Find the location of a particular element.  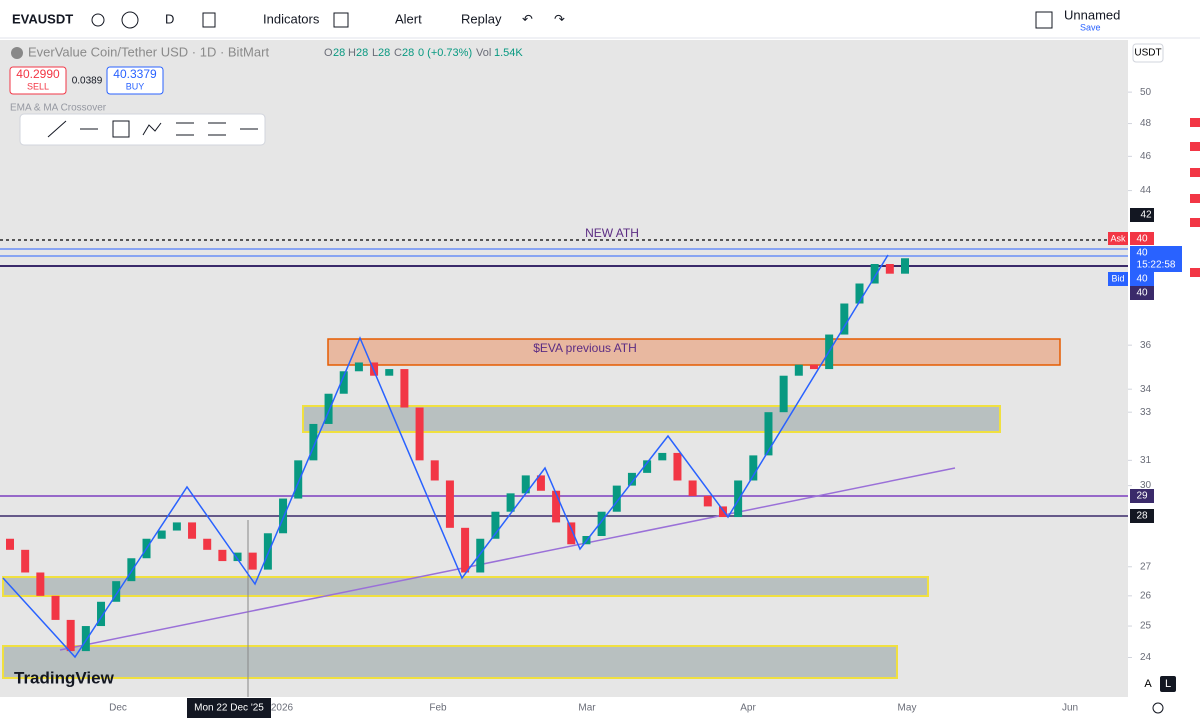

time-labels: Dec 2026 Feb Mar Apr May Jun is located at coordinates (593, 708).